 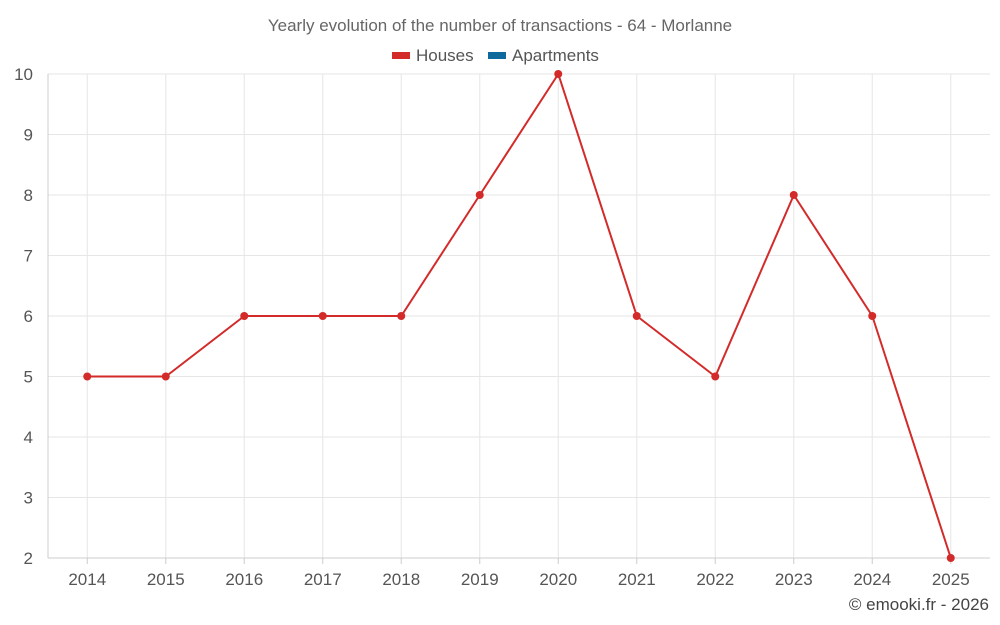 I want to click on data-point-2021, so click(x=636, y=316).